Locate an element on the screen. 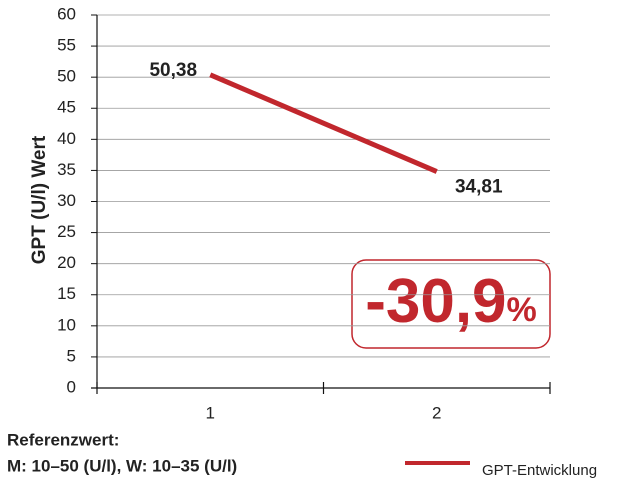 Image resolution: width=628 pixels, height=484 pixels. y-tick-label: 30 is located at coordinates (66, 200).